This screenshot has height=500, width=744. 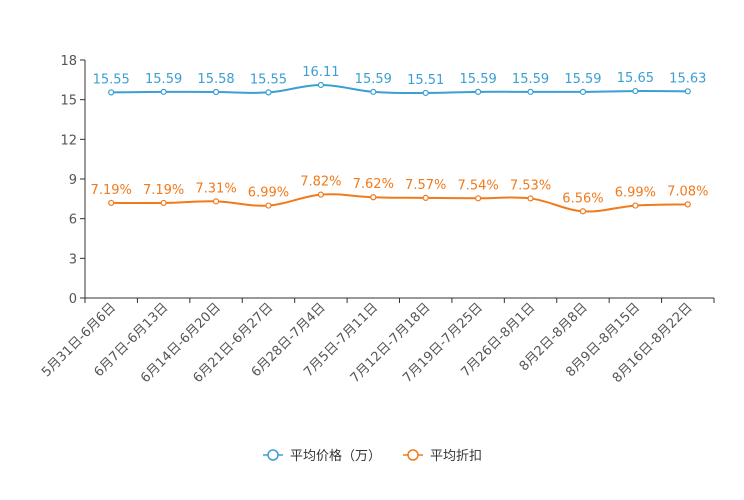 I want to click on y-tick-label: 15, so click(x=68, y=101).